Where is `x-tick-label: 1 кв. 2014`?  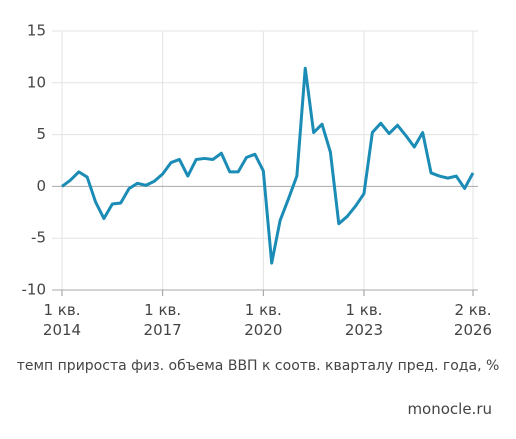
x-tick-label: 1 кв. 2014 is located at coordinates (62, 320).